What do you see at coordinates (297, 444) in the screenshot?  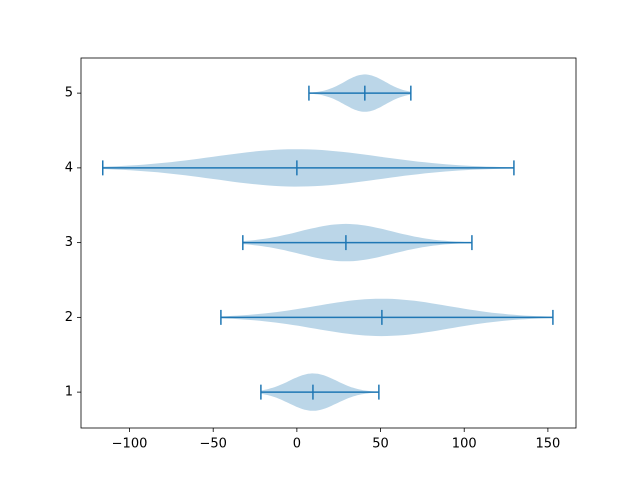 I see `x-tick-label: 0` at bounding box center [297, 444].